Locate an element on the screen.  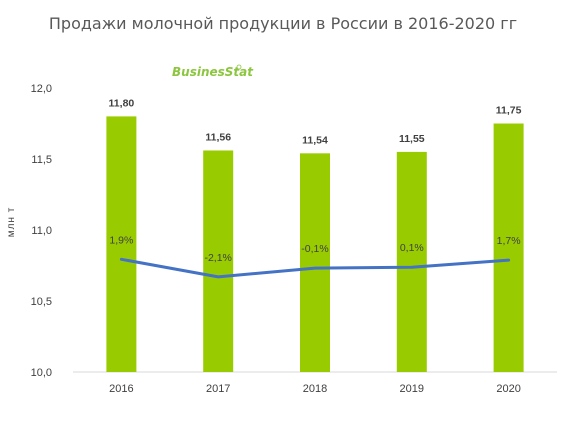
bar-value-label: 11,80 is located at coordinates (122, 103).